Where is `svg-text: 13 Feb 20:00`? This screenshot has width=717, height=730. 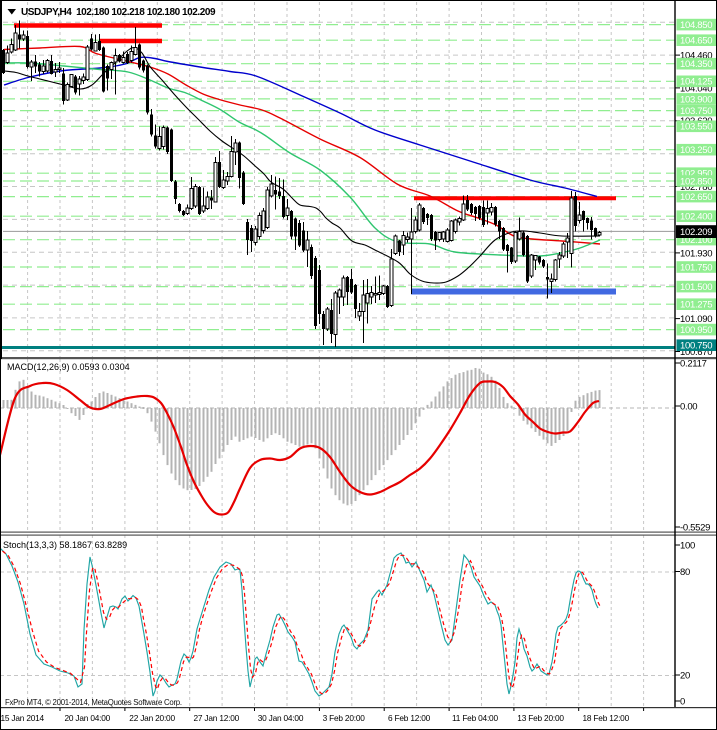
svg-text: 13 Feb 20:00 is located at coordinates (540, 718).